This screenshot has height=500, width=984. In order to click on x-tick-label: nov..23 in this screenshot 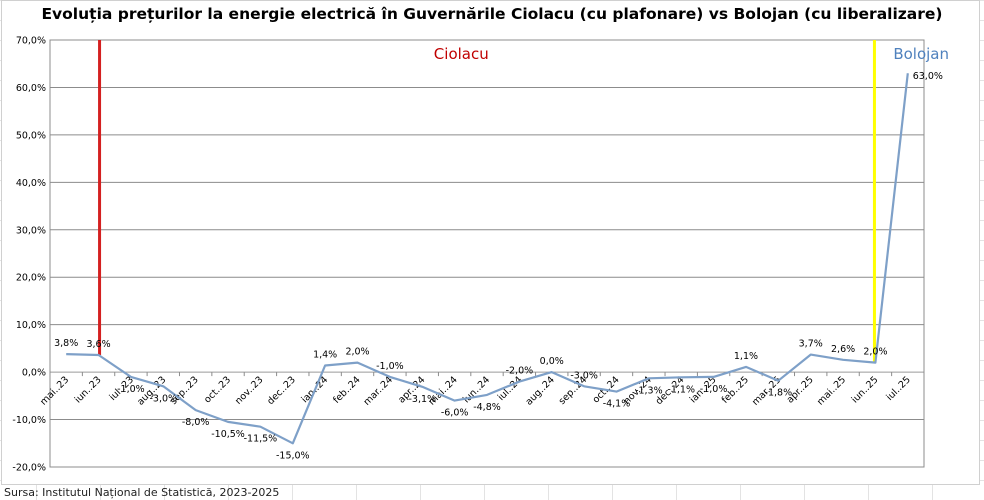, I will do `click(249, 390)`.